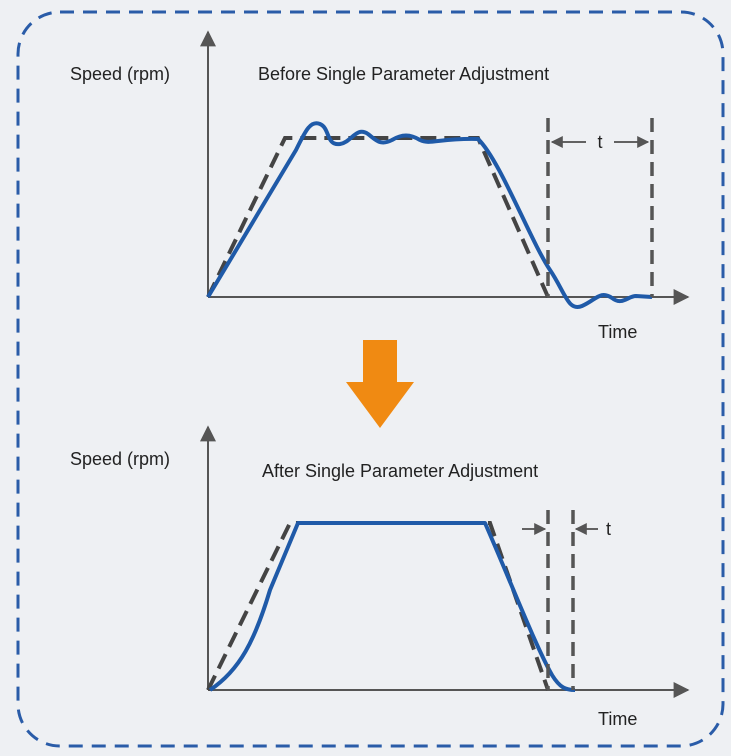 The image size is (731, 756). What do you see at coordinates (378, 217) in the screenshot?
I see `reference-profile` at bounding box center [378, 217].